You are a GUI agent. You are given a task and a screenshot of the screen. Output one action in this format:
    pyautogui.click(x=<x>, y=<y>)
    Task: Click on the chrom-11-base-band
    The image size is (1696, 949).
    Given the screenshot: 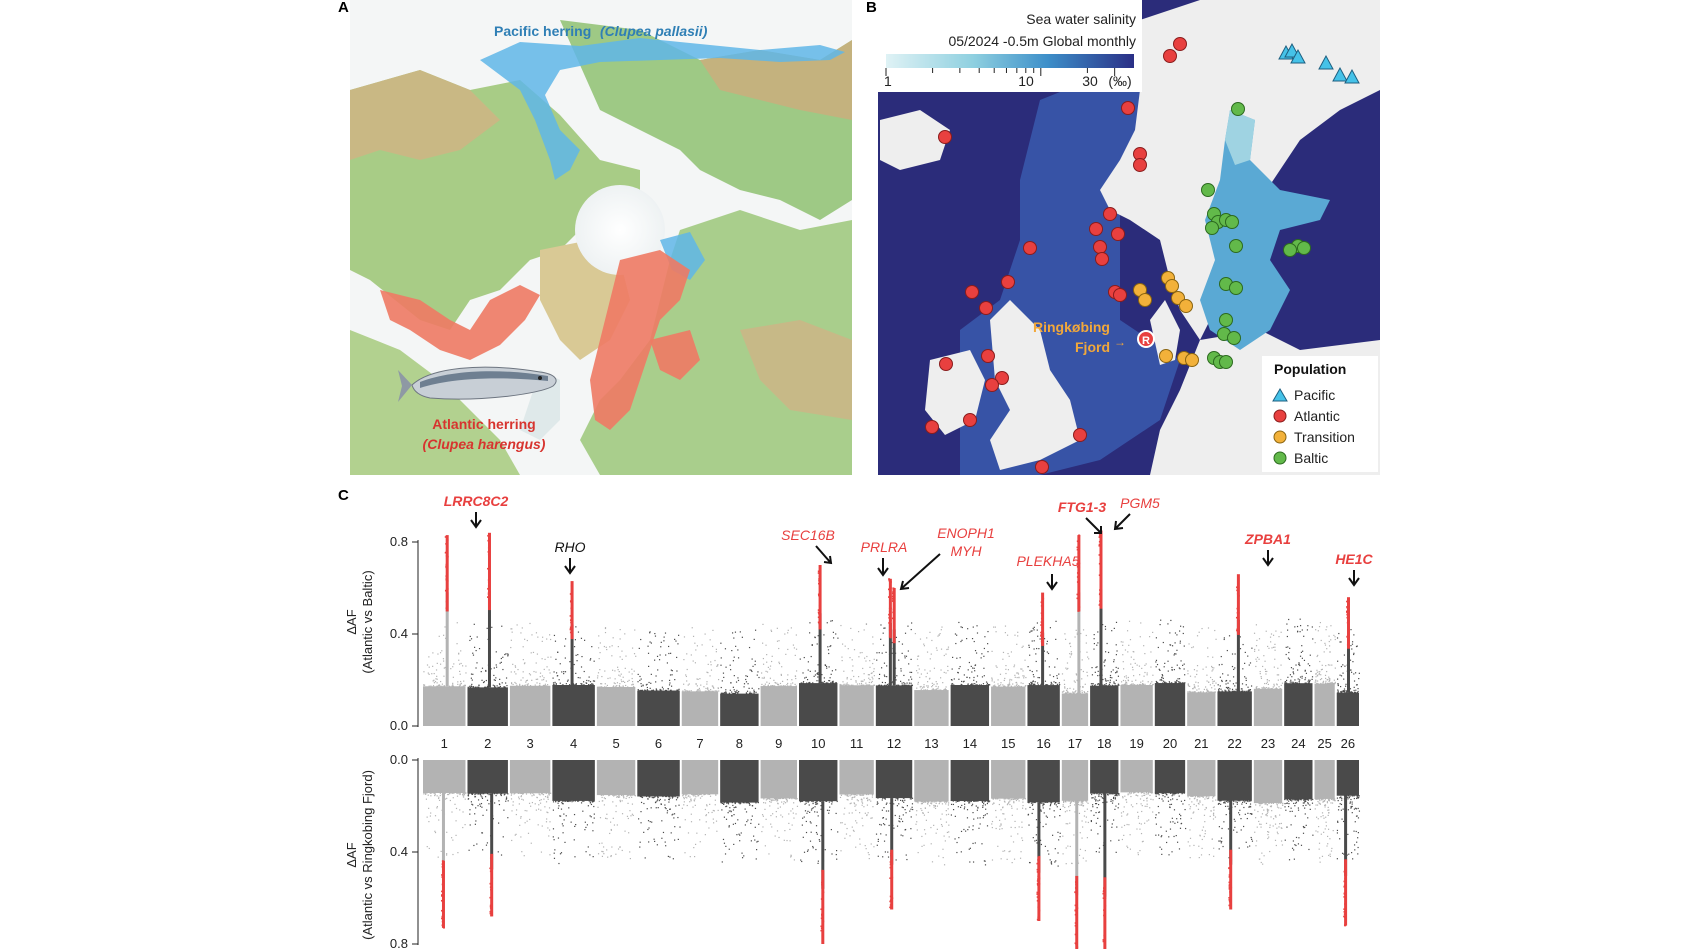 What is the action you would take?
    pyautogui.click(x=856, y=705)
    